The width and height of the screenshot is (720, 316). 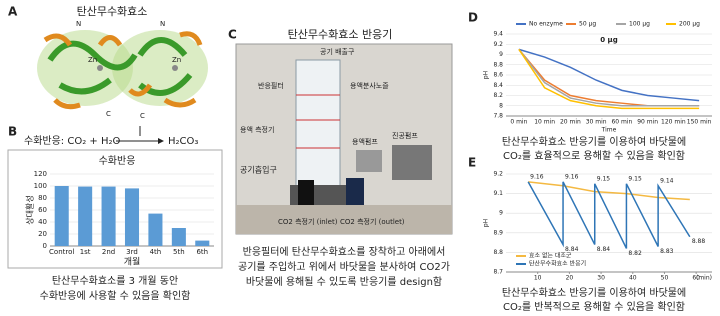 I want to click on x-axis-label: 개월, so click(x=132, y=262).